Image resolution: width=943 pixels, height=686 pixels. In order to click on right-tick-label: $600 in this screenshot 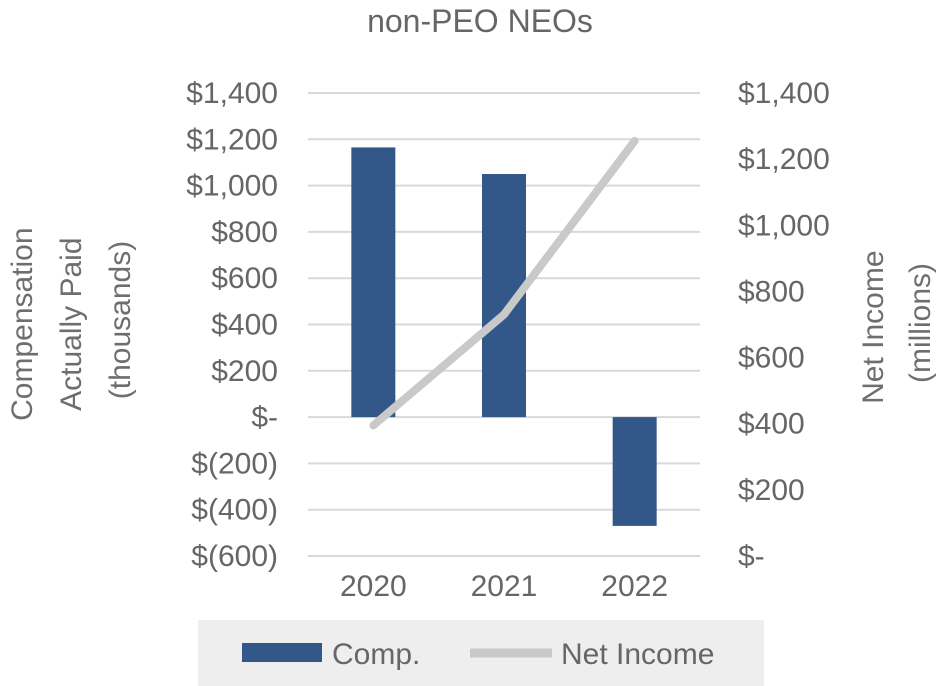, I will do `click(771, 358)`.